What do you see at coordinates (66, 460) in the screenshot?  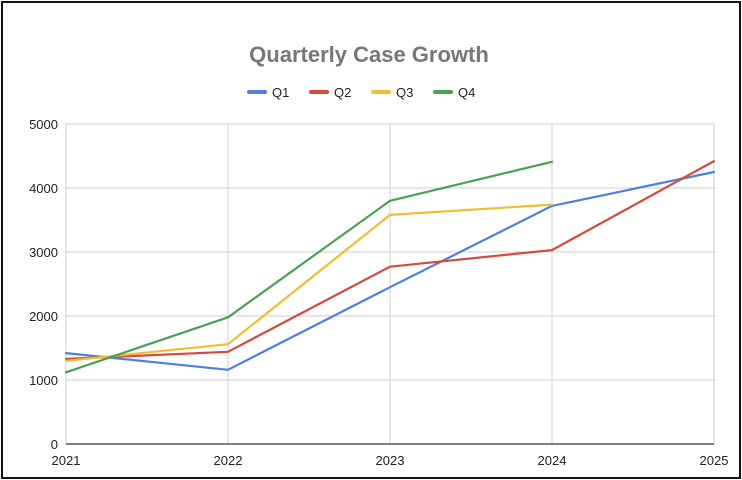 I see `x-tick-label: 2021` at bounding box center [66, 460].